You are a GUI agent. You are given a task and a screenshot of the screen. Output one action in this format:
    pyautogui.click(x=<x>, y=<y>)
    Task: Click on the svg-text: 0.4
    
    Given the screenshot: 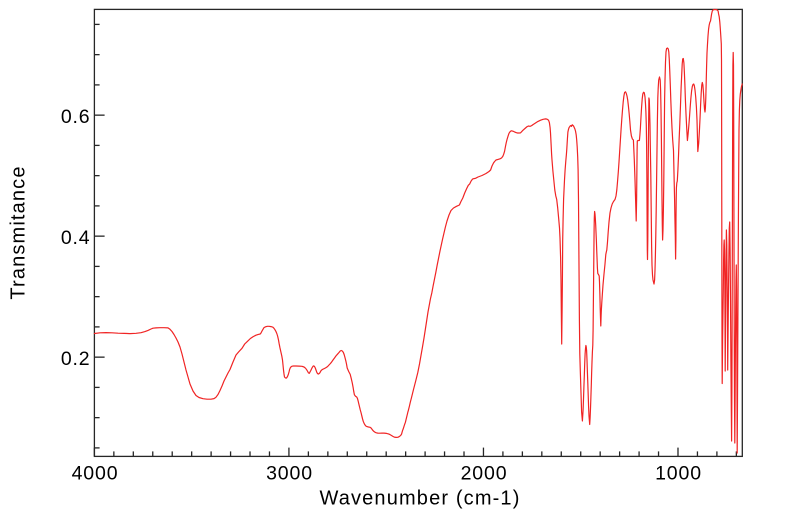 What is the action you would take?
    pyautogui.click(x=76, y=238)
    